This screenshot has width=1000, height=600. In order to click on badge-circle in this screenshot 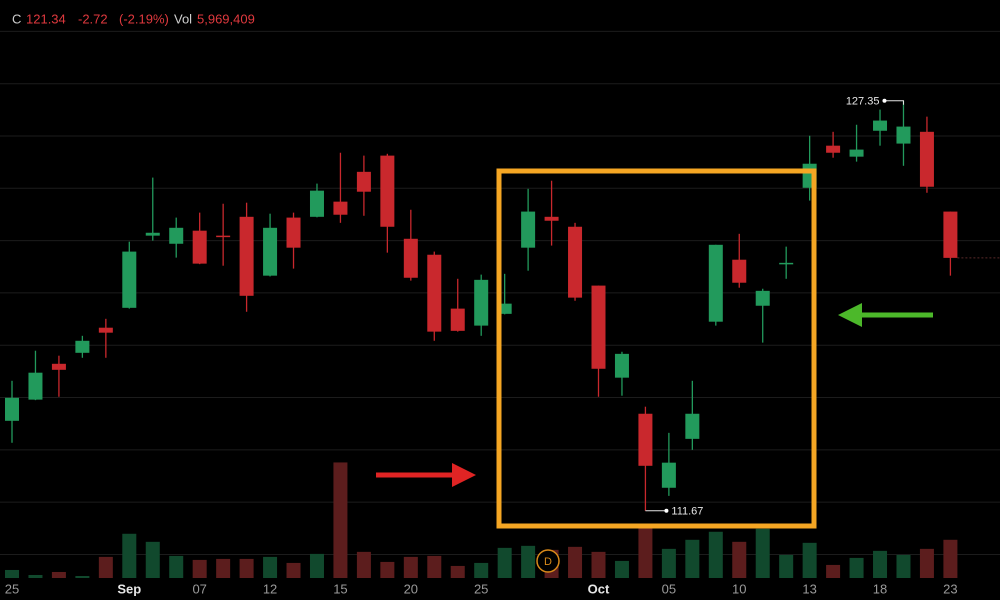, I will do `click(548, 561)`.